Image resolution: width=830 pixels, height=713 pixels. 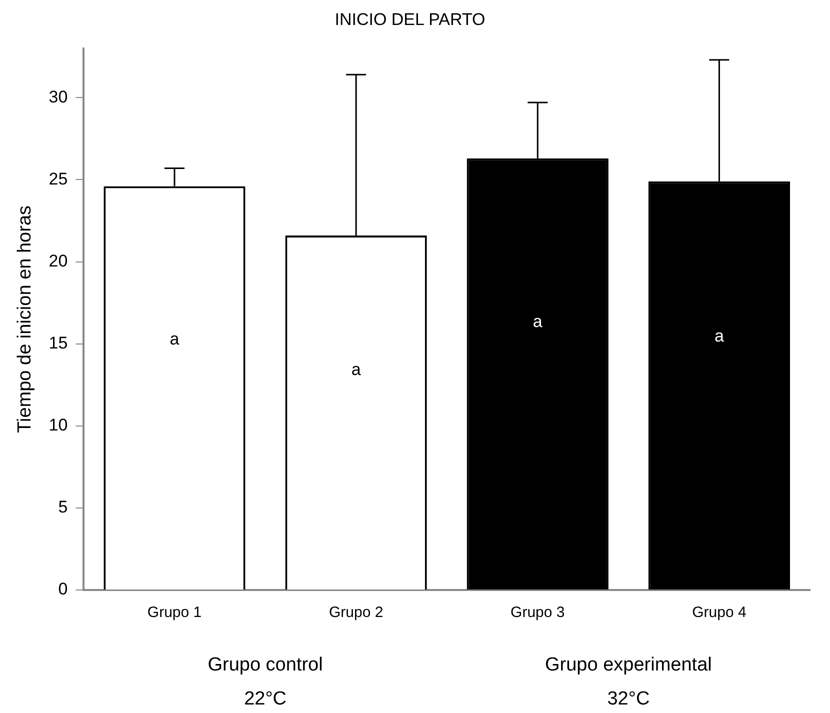 I want to click on x-tick-label: Grupo 1, so click(x=174, y=613).